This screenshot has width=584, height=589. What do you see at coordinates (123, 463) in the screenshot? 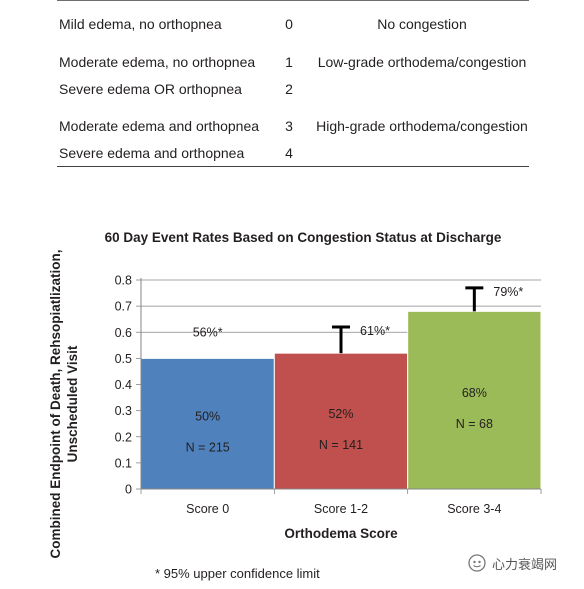
I see `y-tick-label: 0.1` at bounding box center [123, 463].